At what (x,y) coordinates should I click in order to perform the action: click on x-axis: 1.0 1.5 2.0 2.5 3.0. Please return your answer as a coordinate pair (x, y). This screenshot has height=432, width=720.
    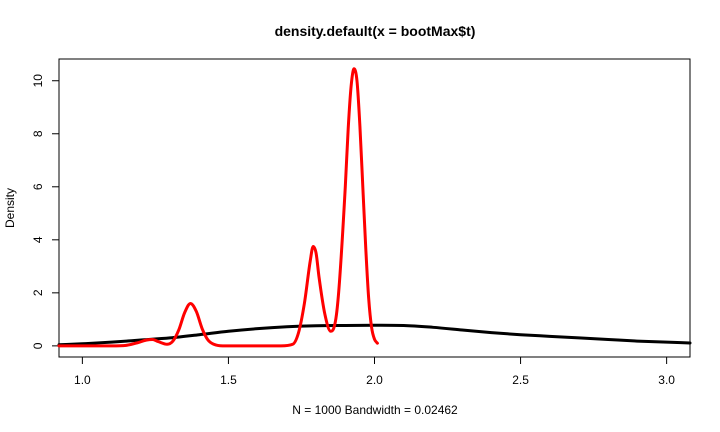
    Looking at the image, I should click on (374, 372).